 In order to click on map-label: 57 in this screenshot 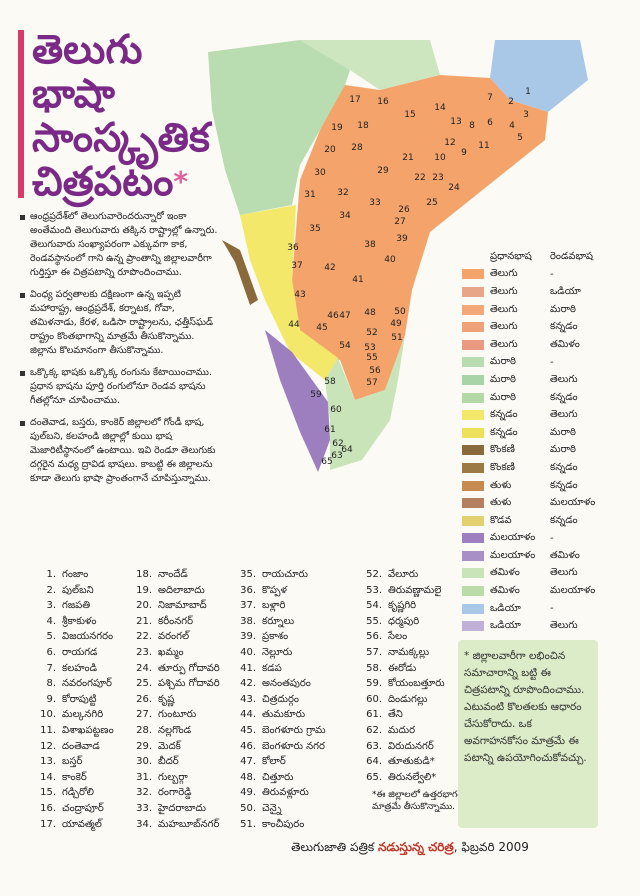, I will do `click(371, 383)`.